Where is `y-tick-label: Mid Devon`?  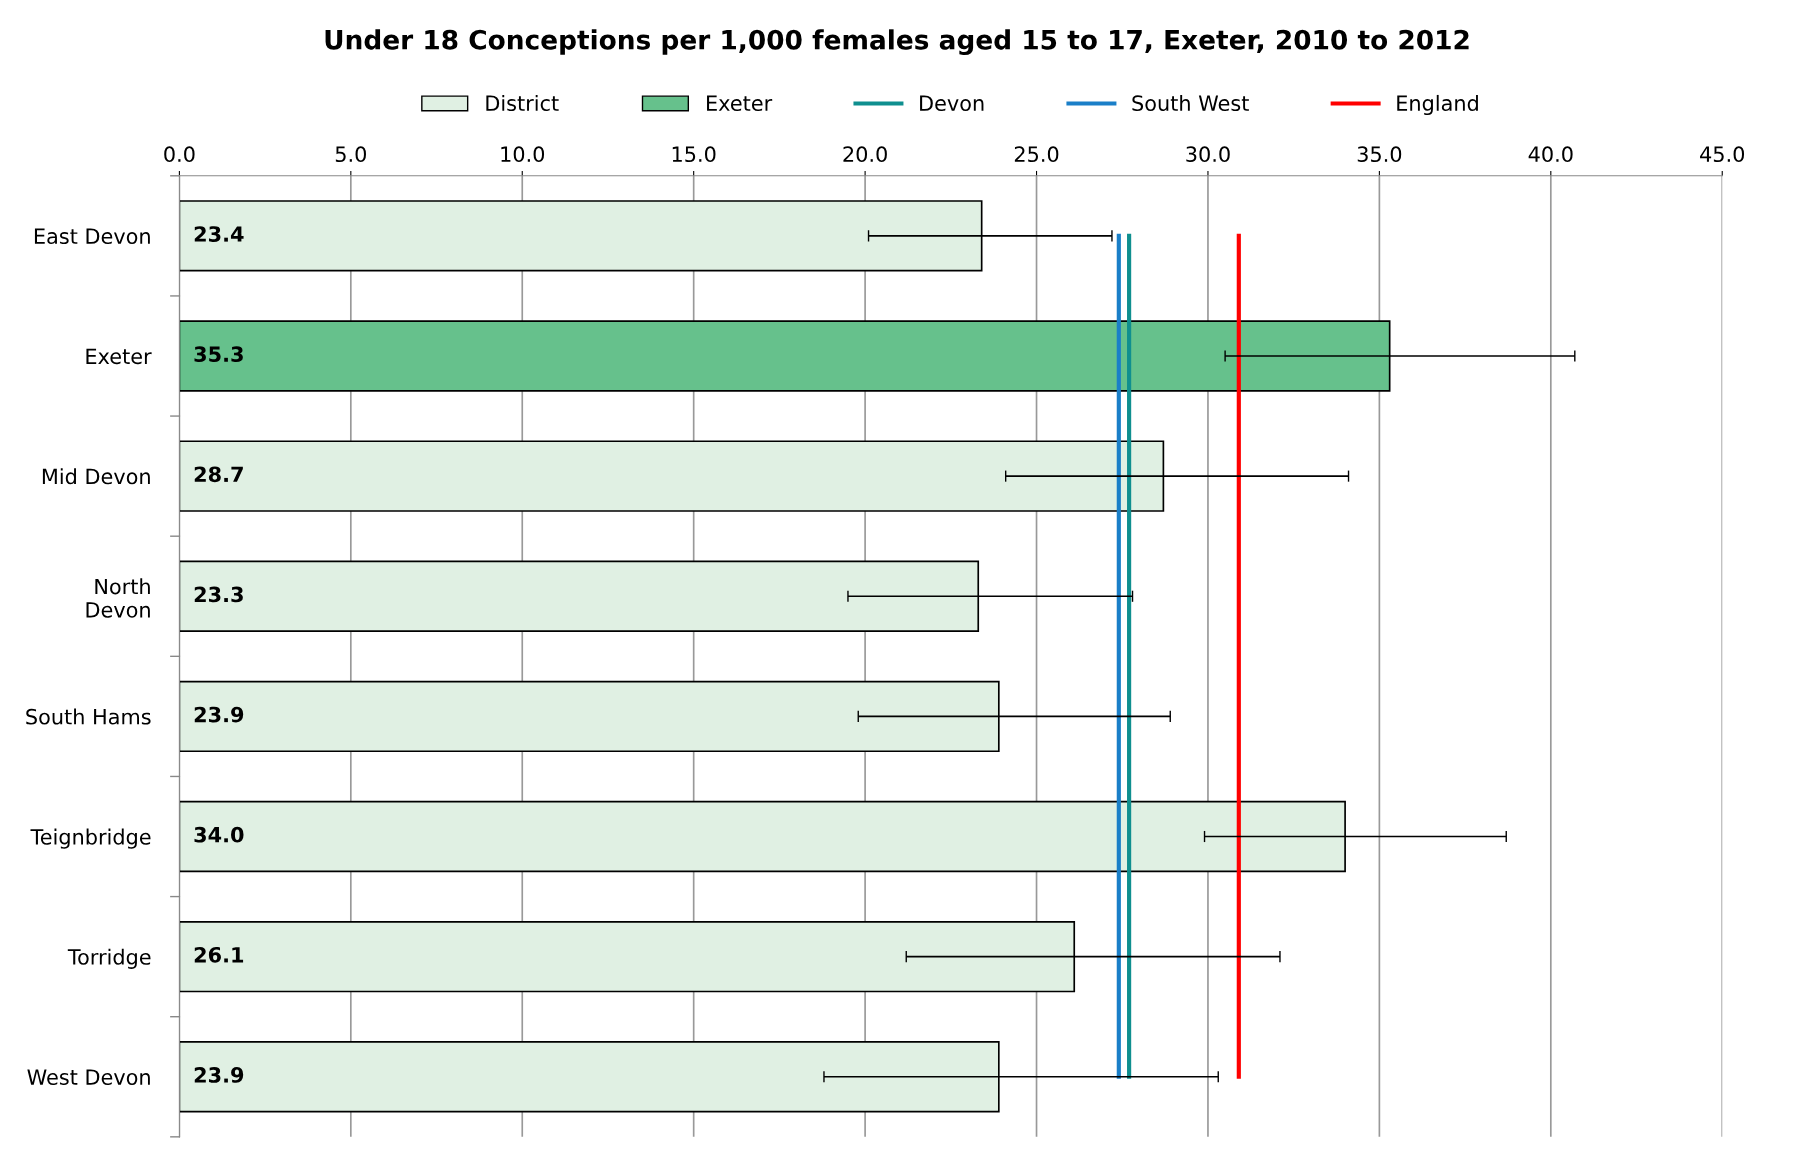
y-tick-label: Mid Devon is located at coordinates (96, 476).